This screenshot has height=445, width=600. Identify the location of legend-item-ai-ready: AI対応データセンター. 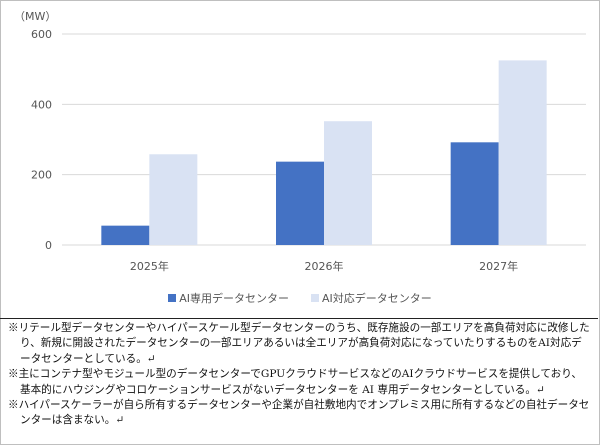
(371, 298).